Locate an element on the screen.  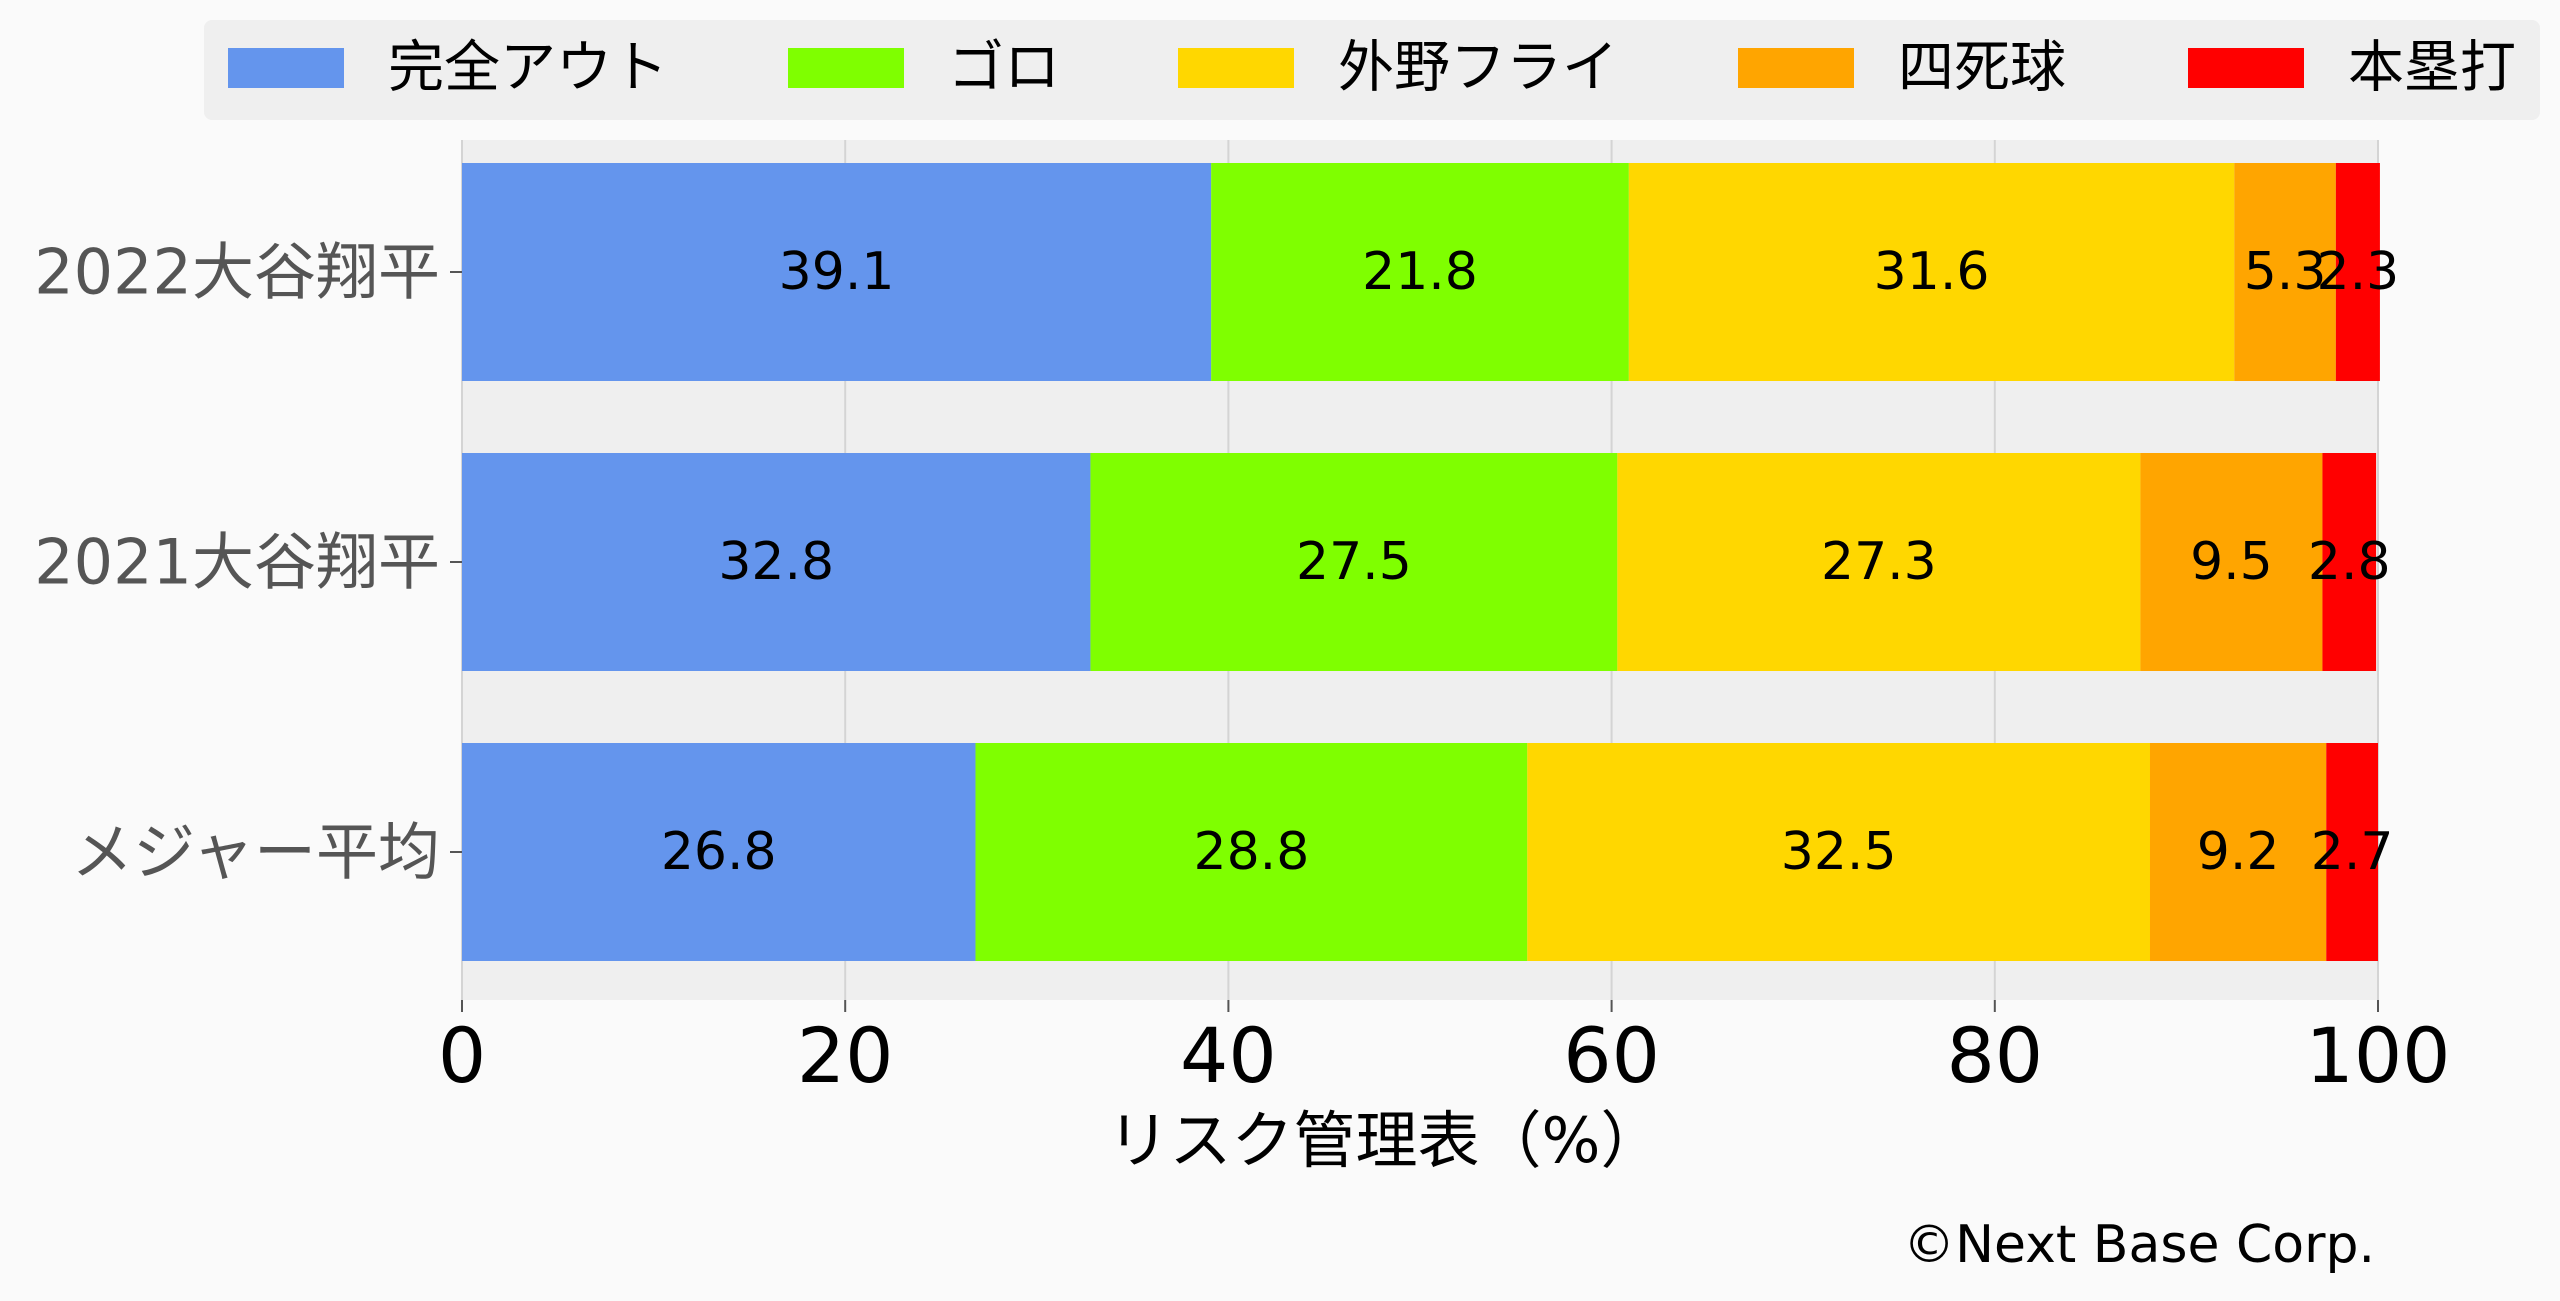
data-label: 32.5 is located at coordinates (1839, 852).